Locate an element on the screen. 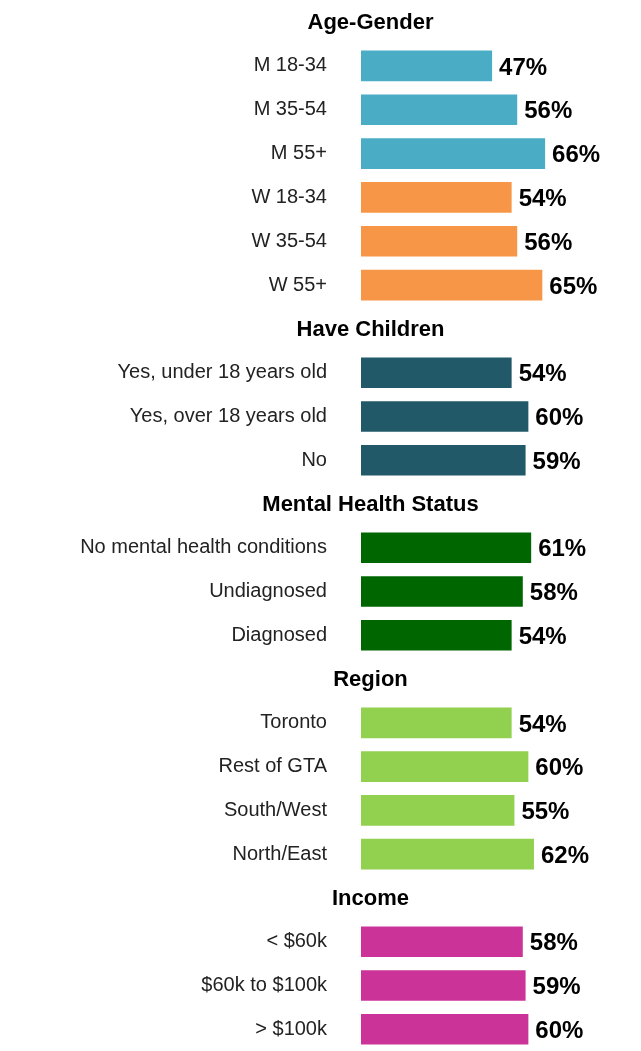 The width and height of the screenshot is (641, 1051). chart-title: Income is located at coordinates (370, 898).